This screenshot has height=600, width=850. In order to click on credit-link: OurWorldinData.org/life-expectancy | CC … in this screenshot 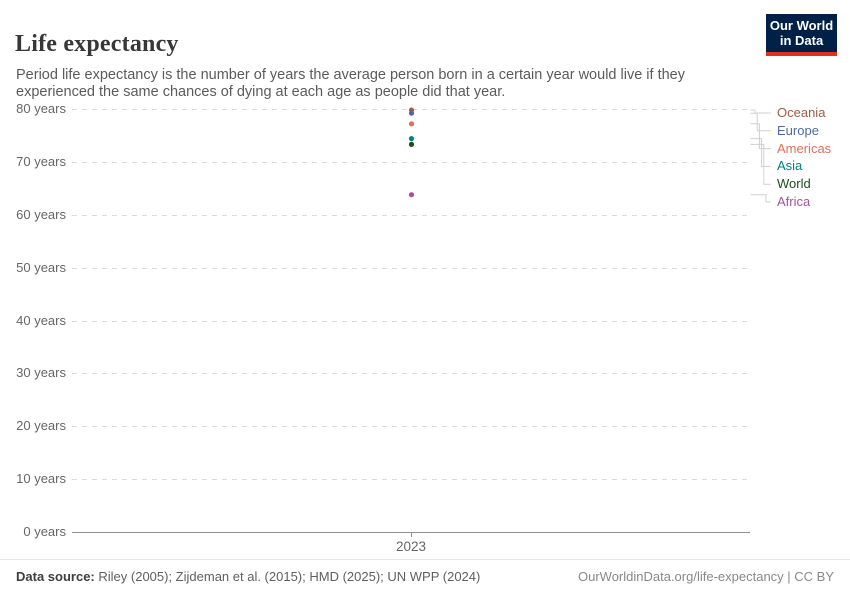, I will do `click(705, 576)`.